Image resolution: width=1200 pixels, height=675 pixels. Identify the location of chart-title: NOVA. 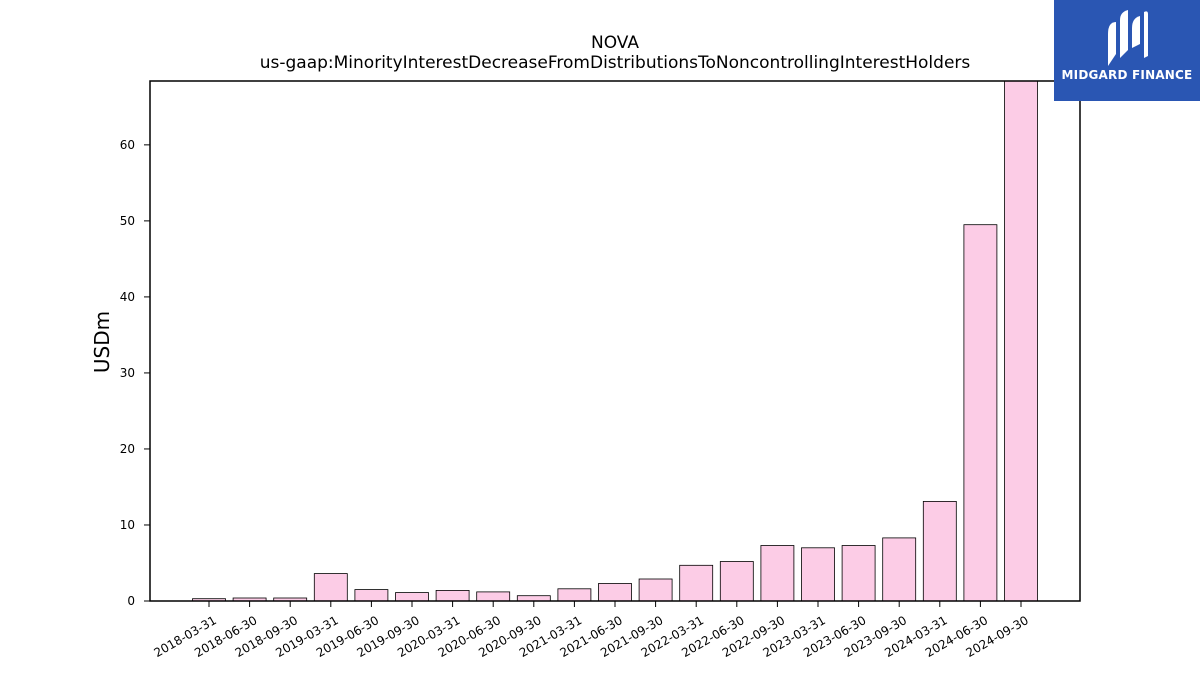
(615, 43).